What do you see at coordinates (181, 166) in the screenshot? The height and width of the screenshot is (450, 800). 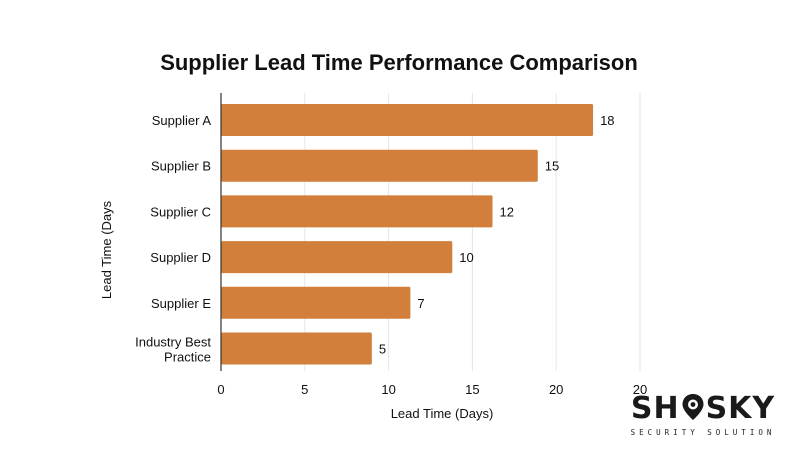 I see `category-label: Supplier B` at bounding box center [181, 166].